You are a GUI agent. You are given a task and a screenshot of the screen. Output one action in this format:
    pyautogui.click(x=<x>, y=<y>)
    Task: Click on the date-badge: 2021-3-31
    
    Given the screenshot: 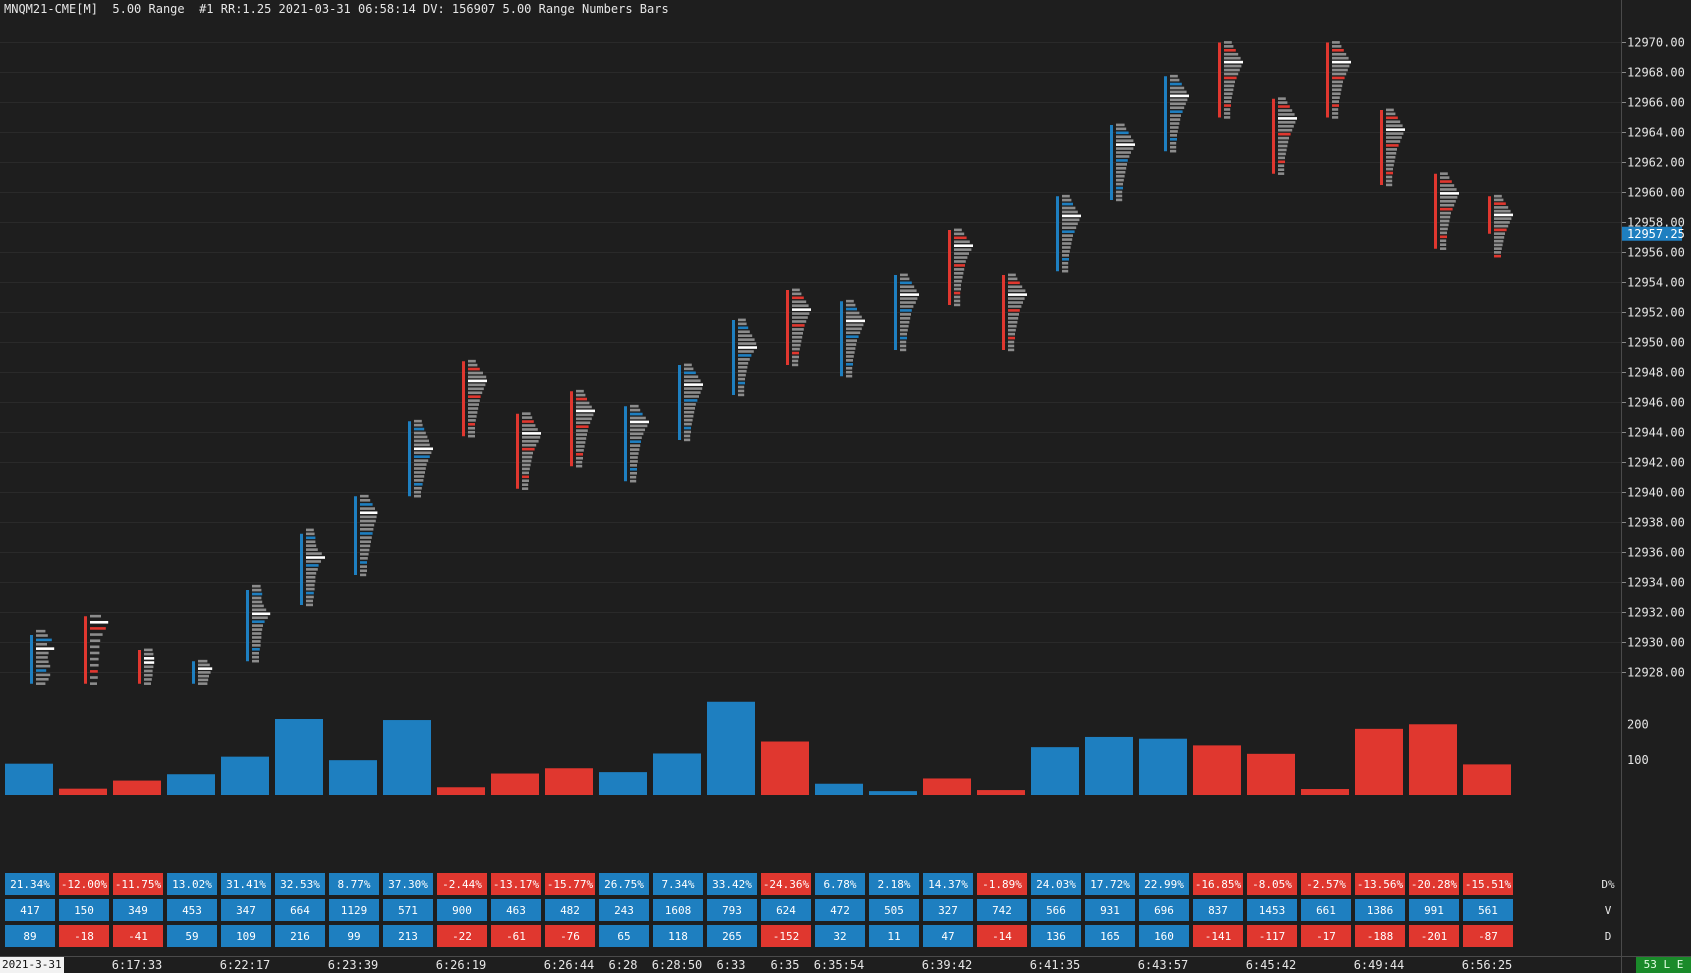 What is the action you would take?
    pyautogui.click(x=32, y=965)
    